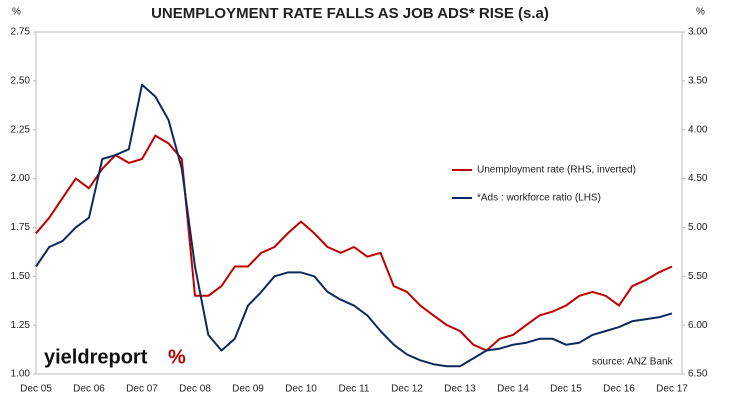 The image size is (730, 400). I want to click on x-tick-label: Dec 12, so click(407, 389).